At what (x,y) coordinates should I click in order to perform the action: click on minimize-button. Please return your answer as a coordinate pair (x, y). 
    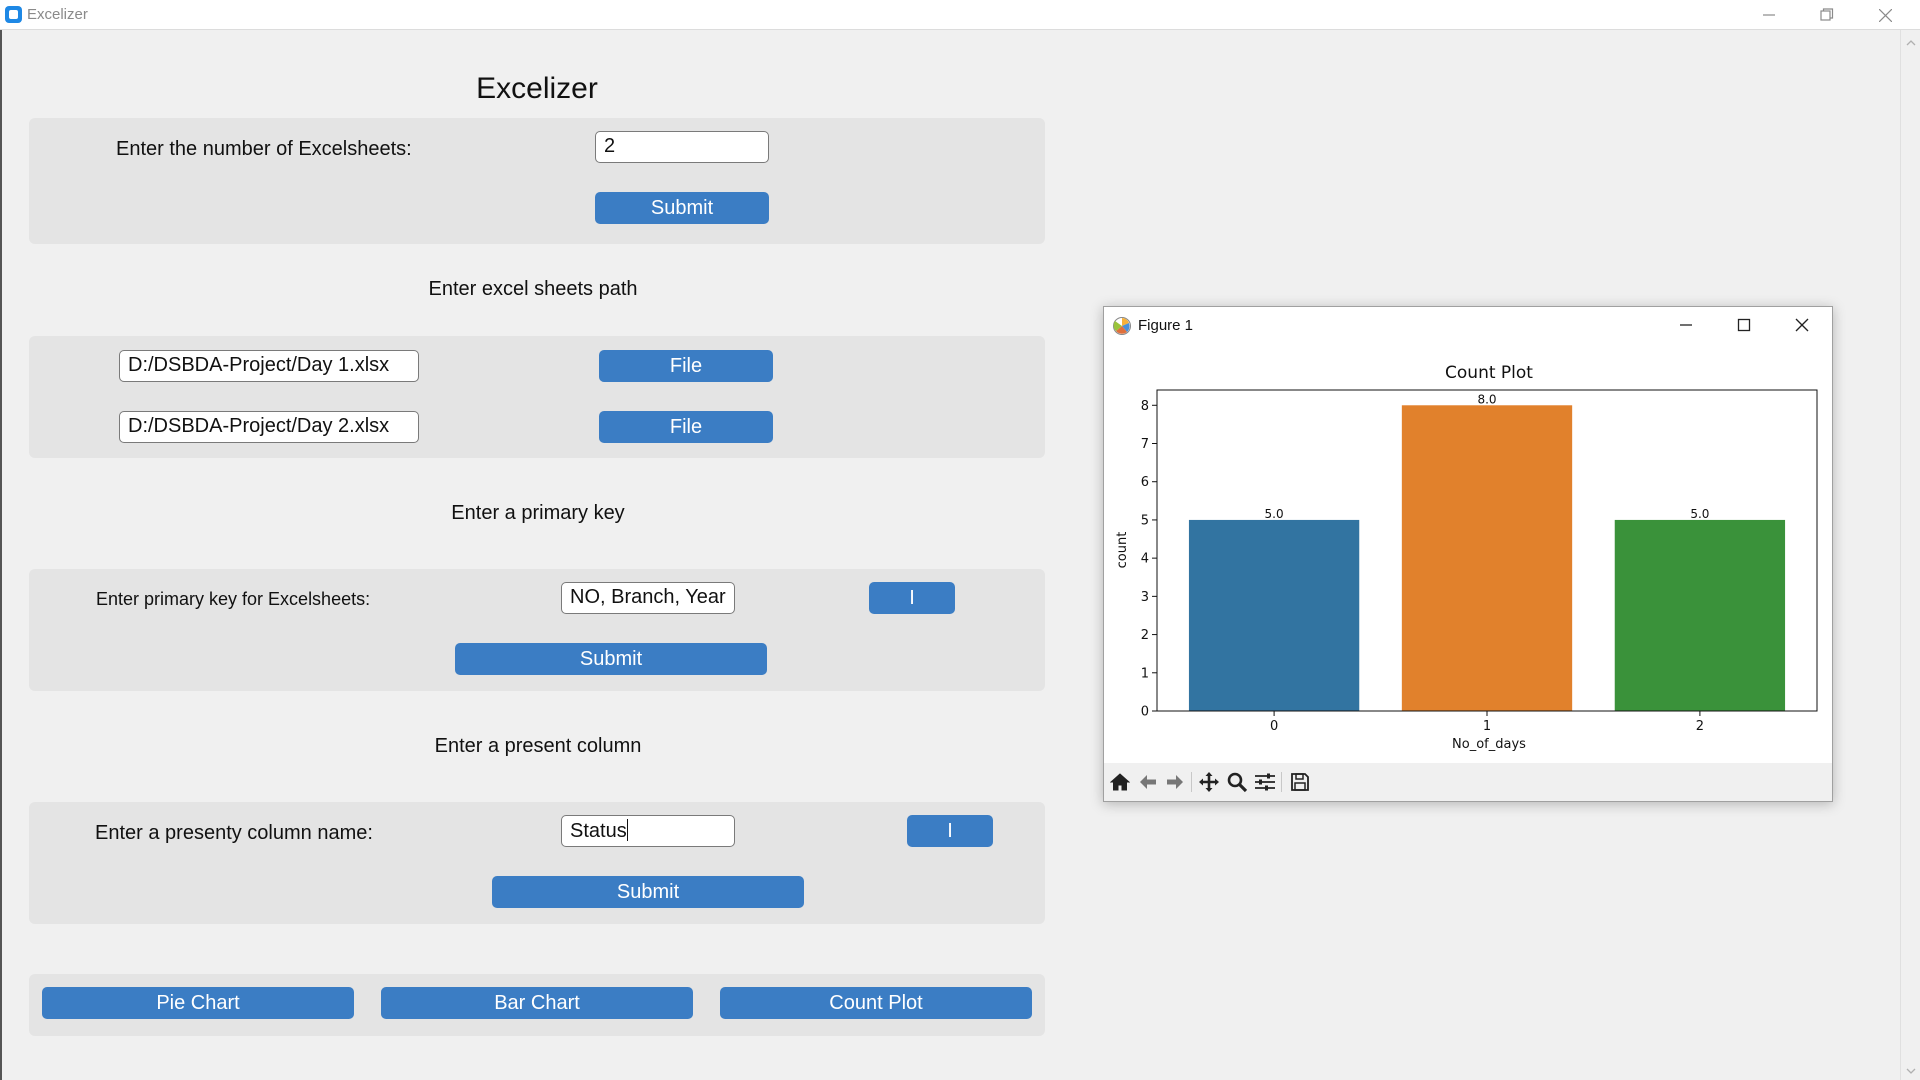
    Looking at the image, I should click on (1769, 15).